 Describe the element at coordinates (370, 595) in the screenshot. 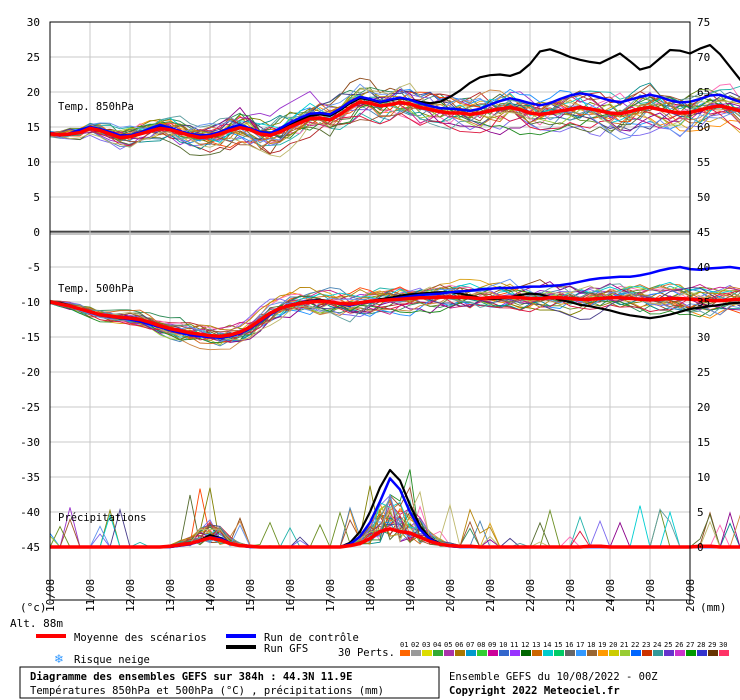

I see `x-date-label: 18/08` at that location.